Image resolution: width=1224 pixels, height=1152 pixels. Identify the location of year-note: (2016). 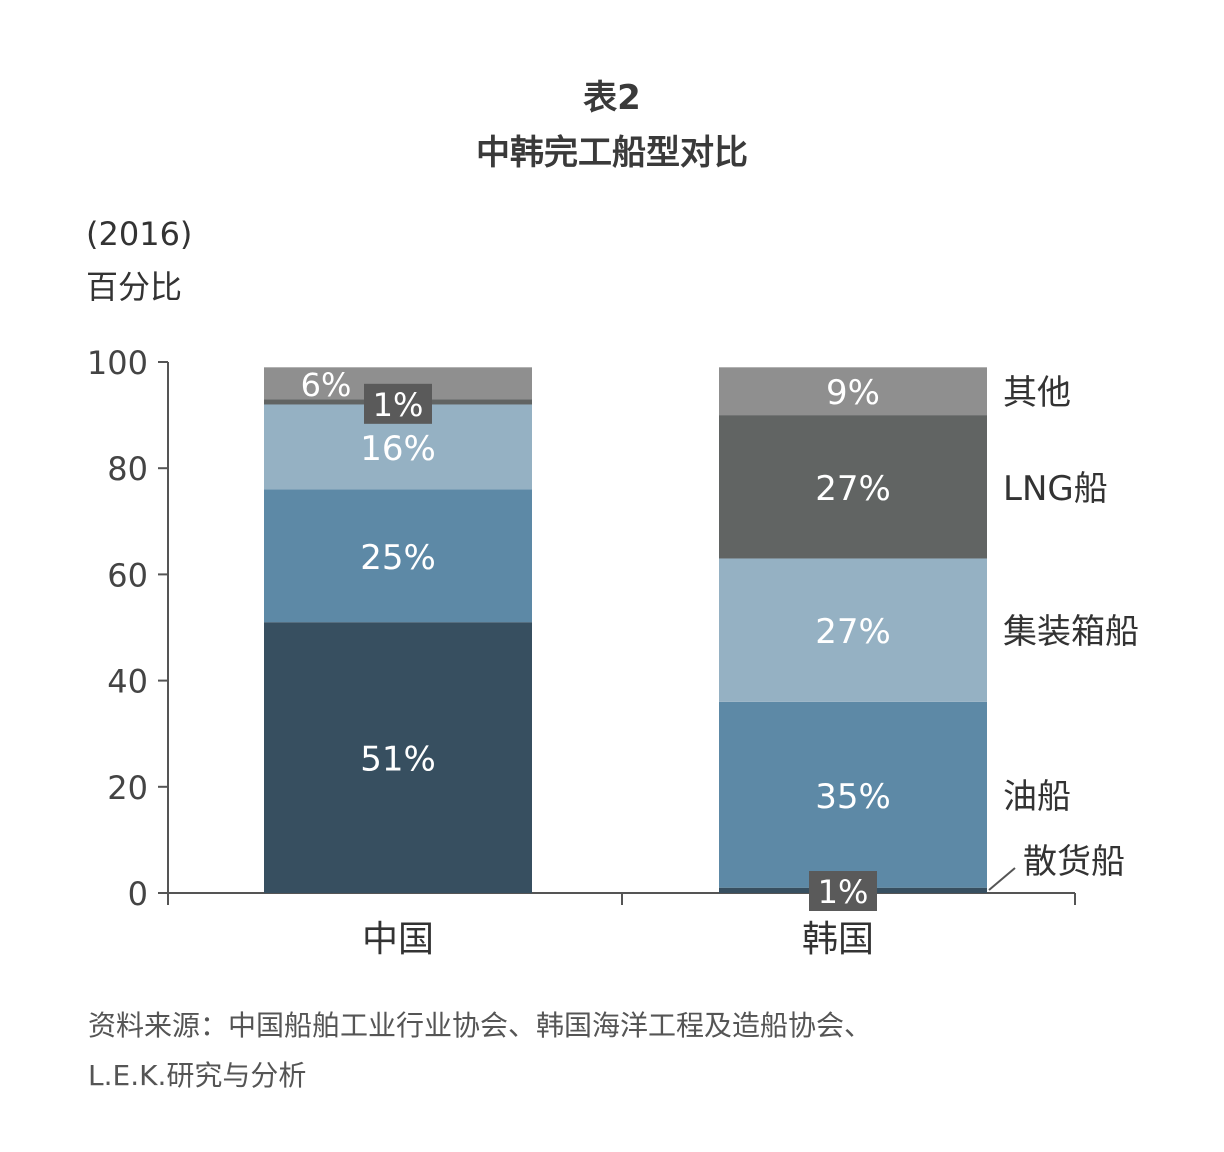
(139, 234).